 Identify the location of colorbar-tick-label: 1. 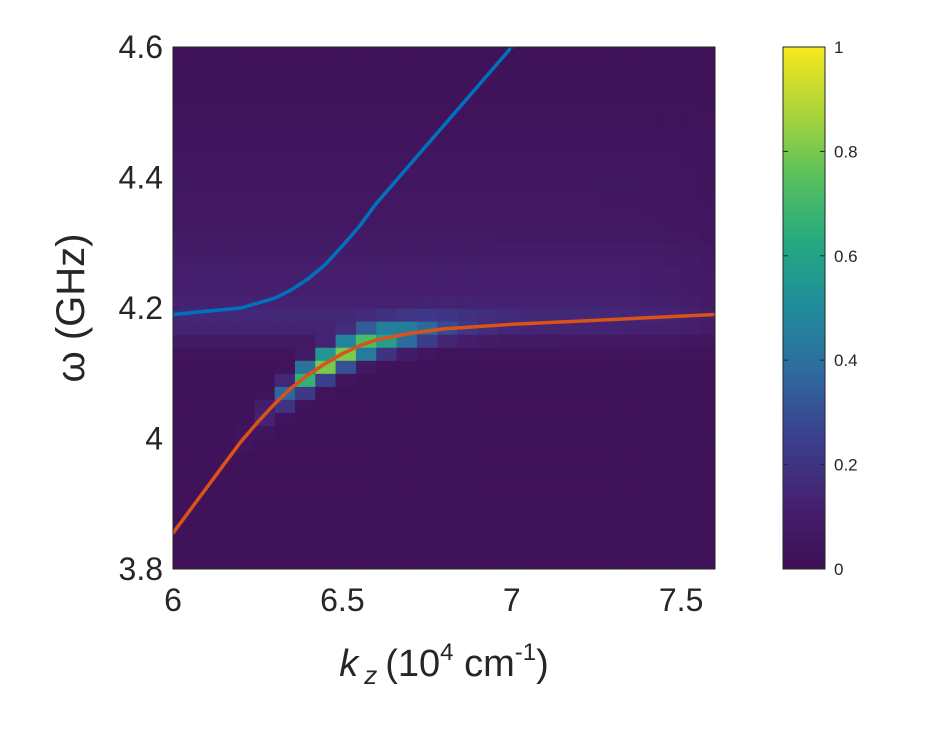
(838, 47).